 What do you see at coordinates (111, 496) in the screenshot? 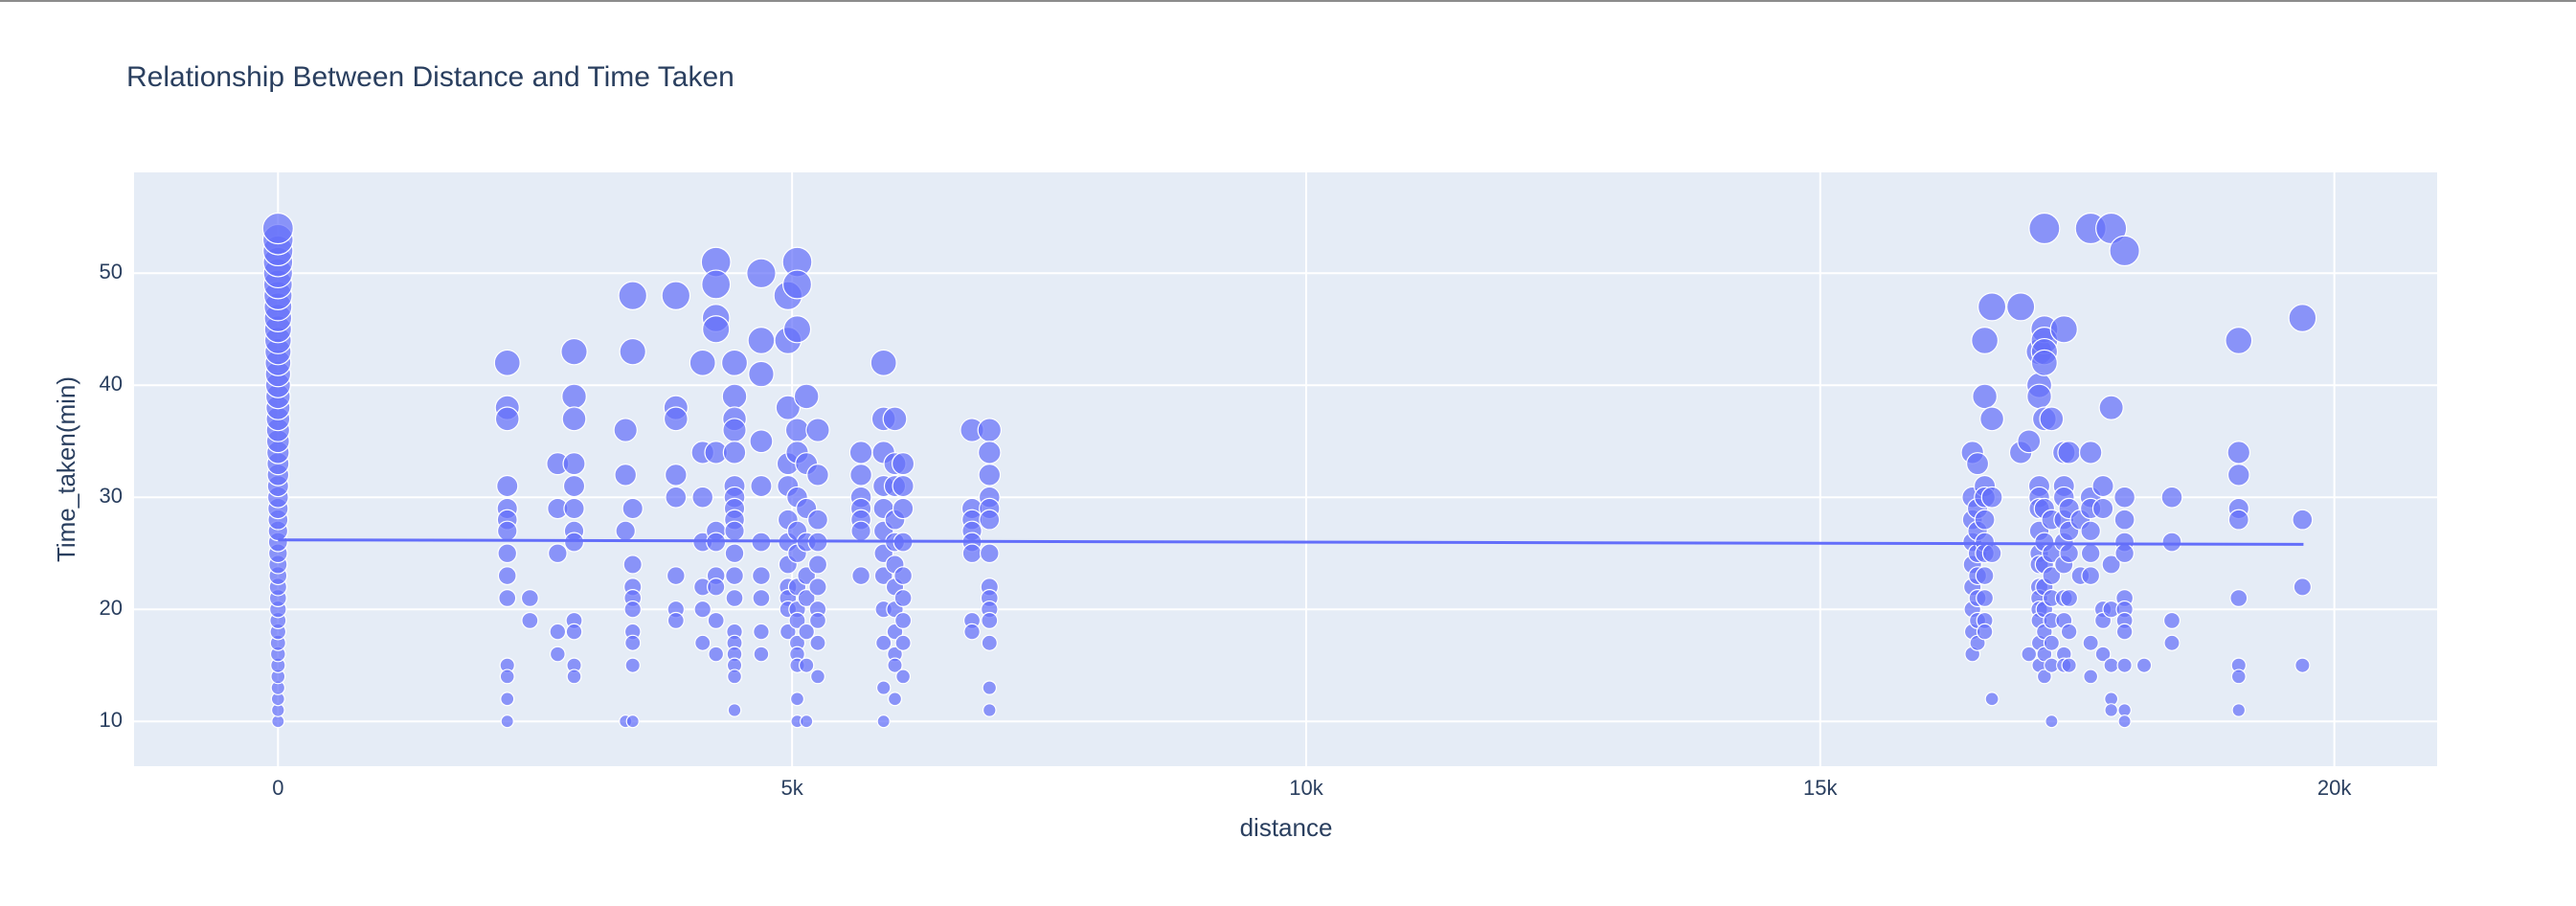
I see `y-tick-label: 30` at bounding box center [111, 496].